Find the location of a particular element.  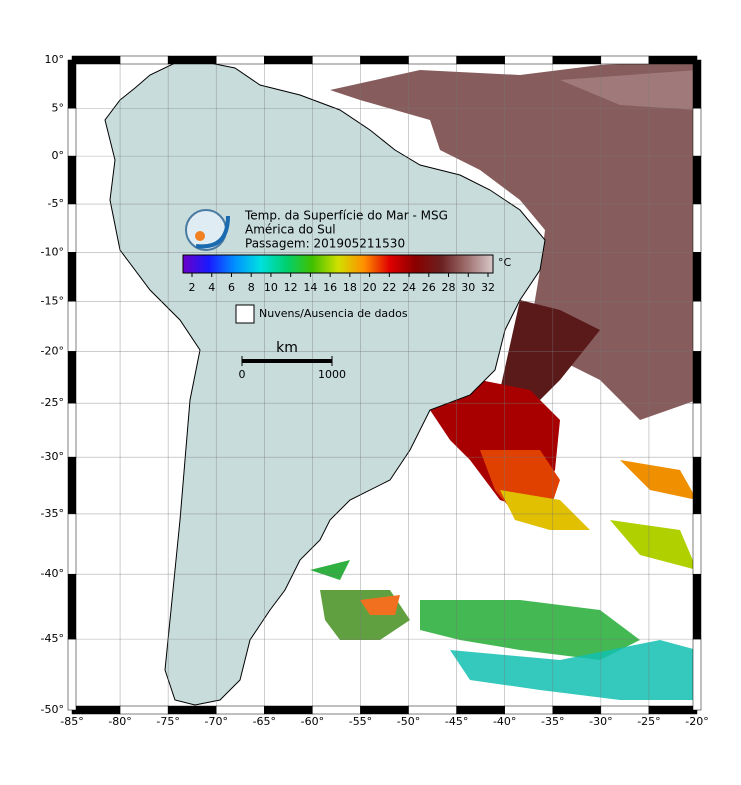

scale-tick-label: 1000 is located at coordinates (332, 374).